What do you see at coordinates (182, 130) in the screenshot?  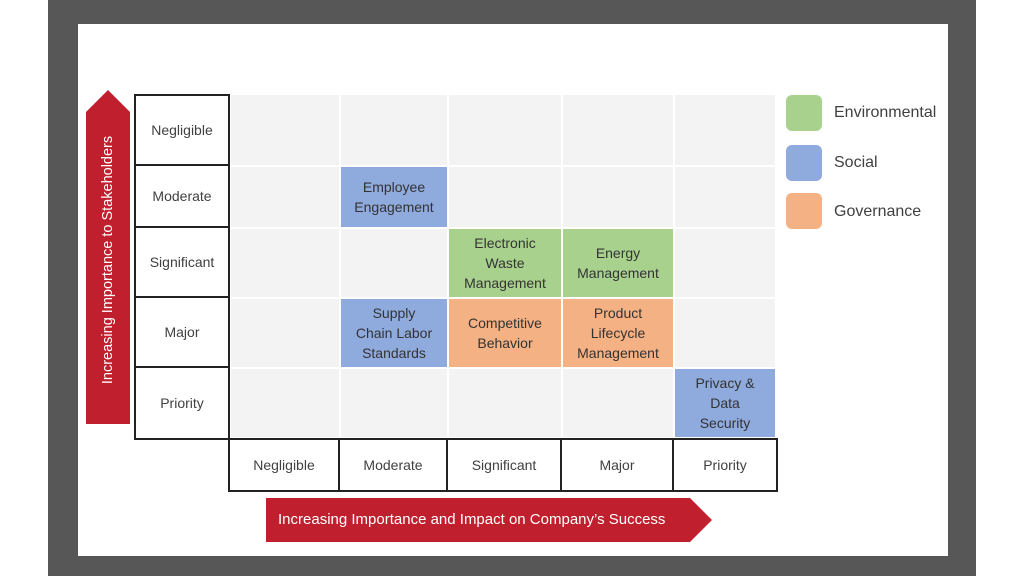 I see `row-label-negligible: Negligible` at bounding box center [182, 130].